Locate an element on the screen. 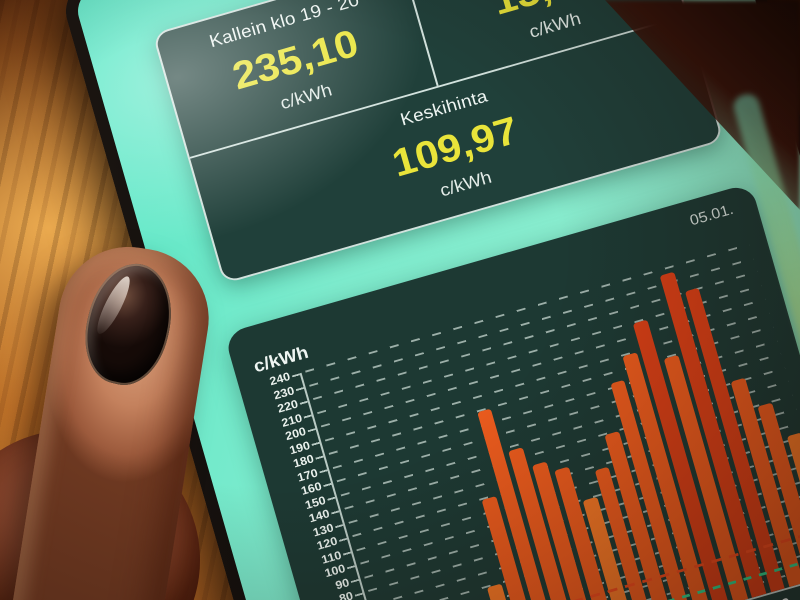  nail-gloss-highlight is located at coordinates (113, 305).